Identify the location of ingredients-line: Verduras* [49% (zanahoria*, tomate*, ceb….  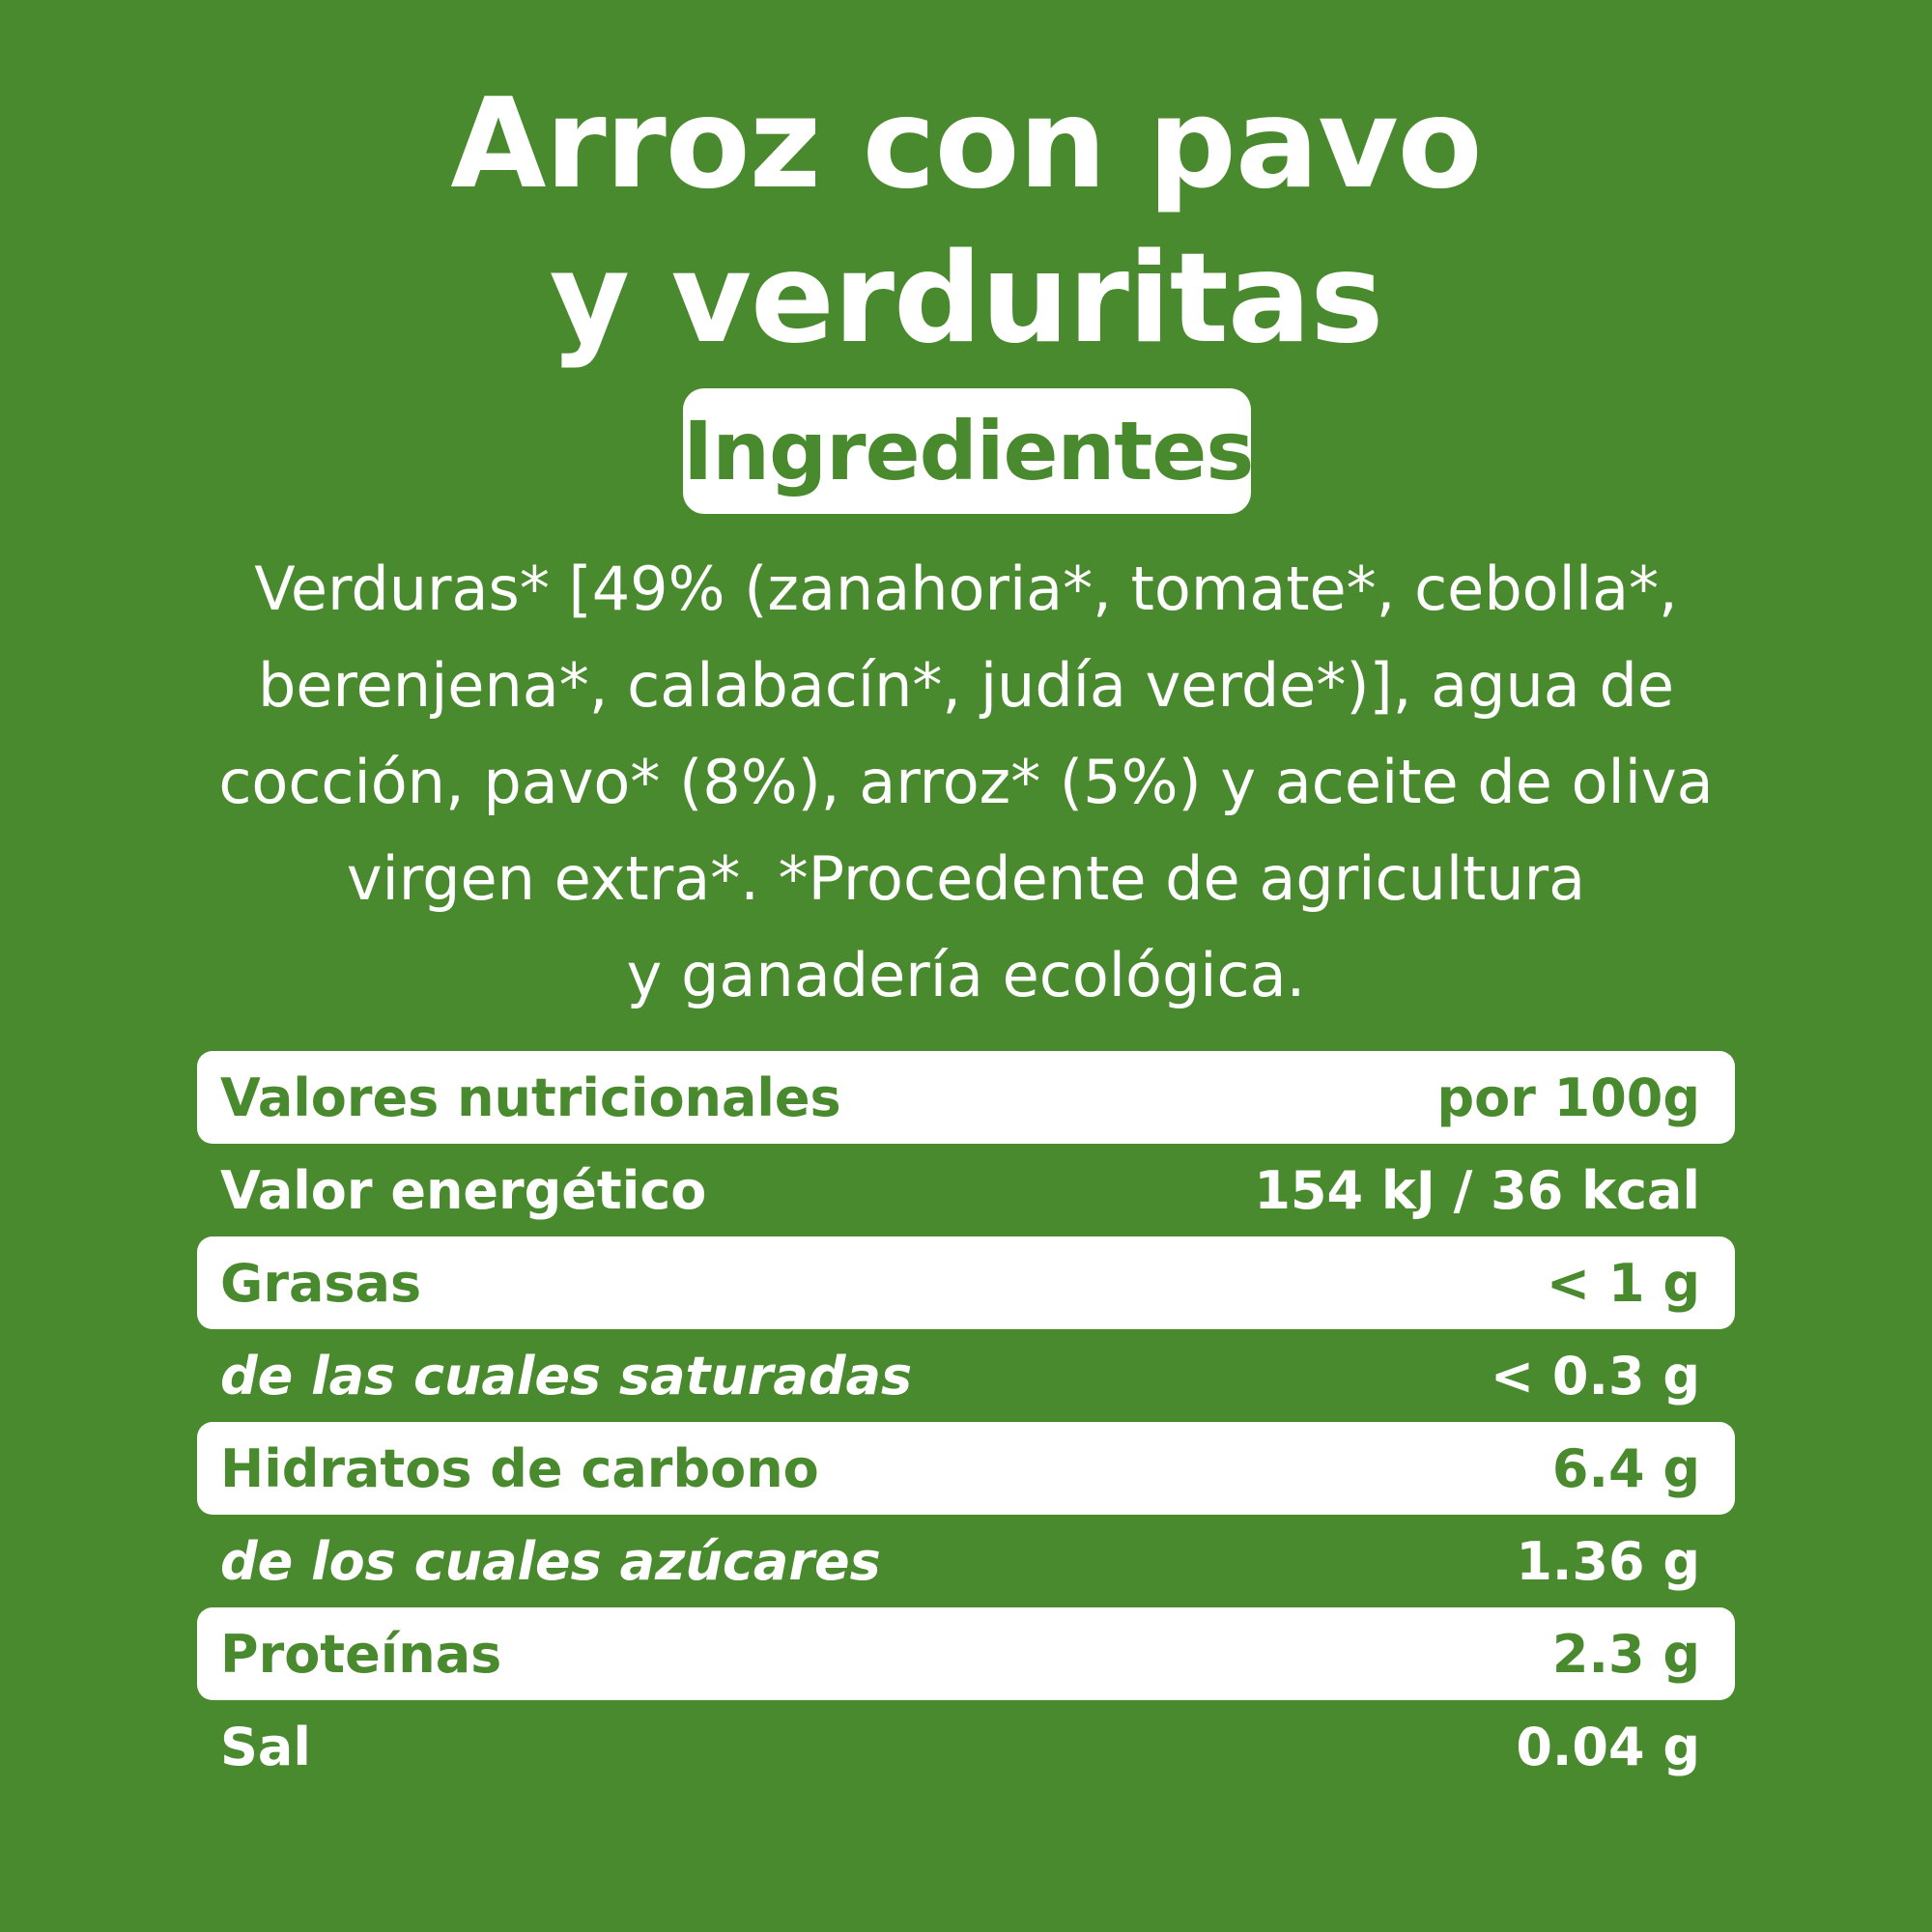
(966, 589).